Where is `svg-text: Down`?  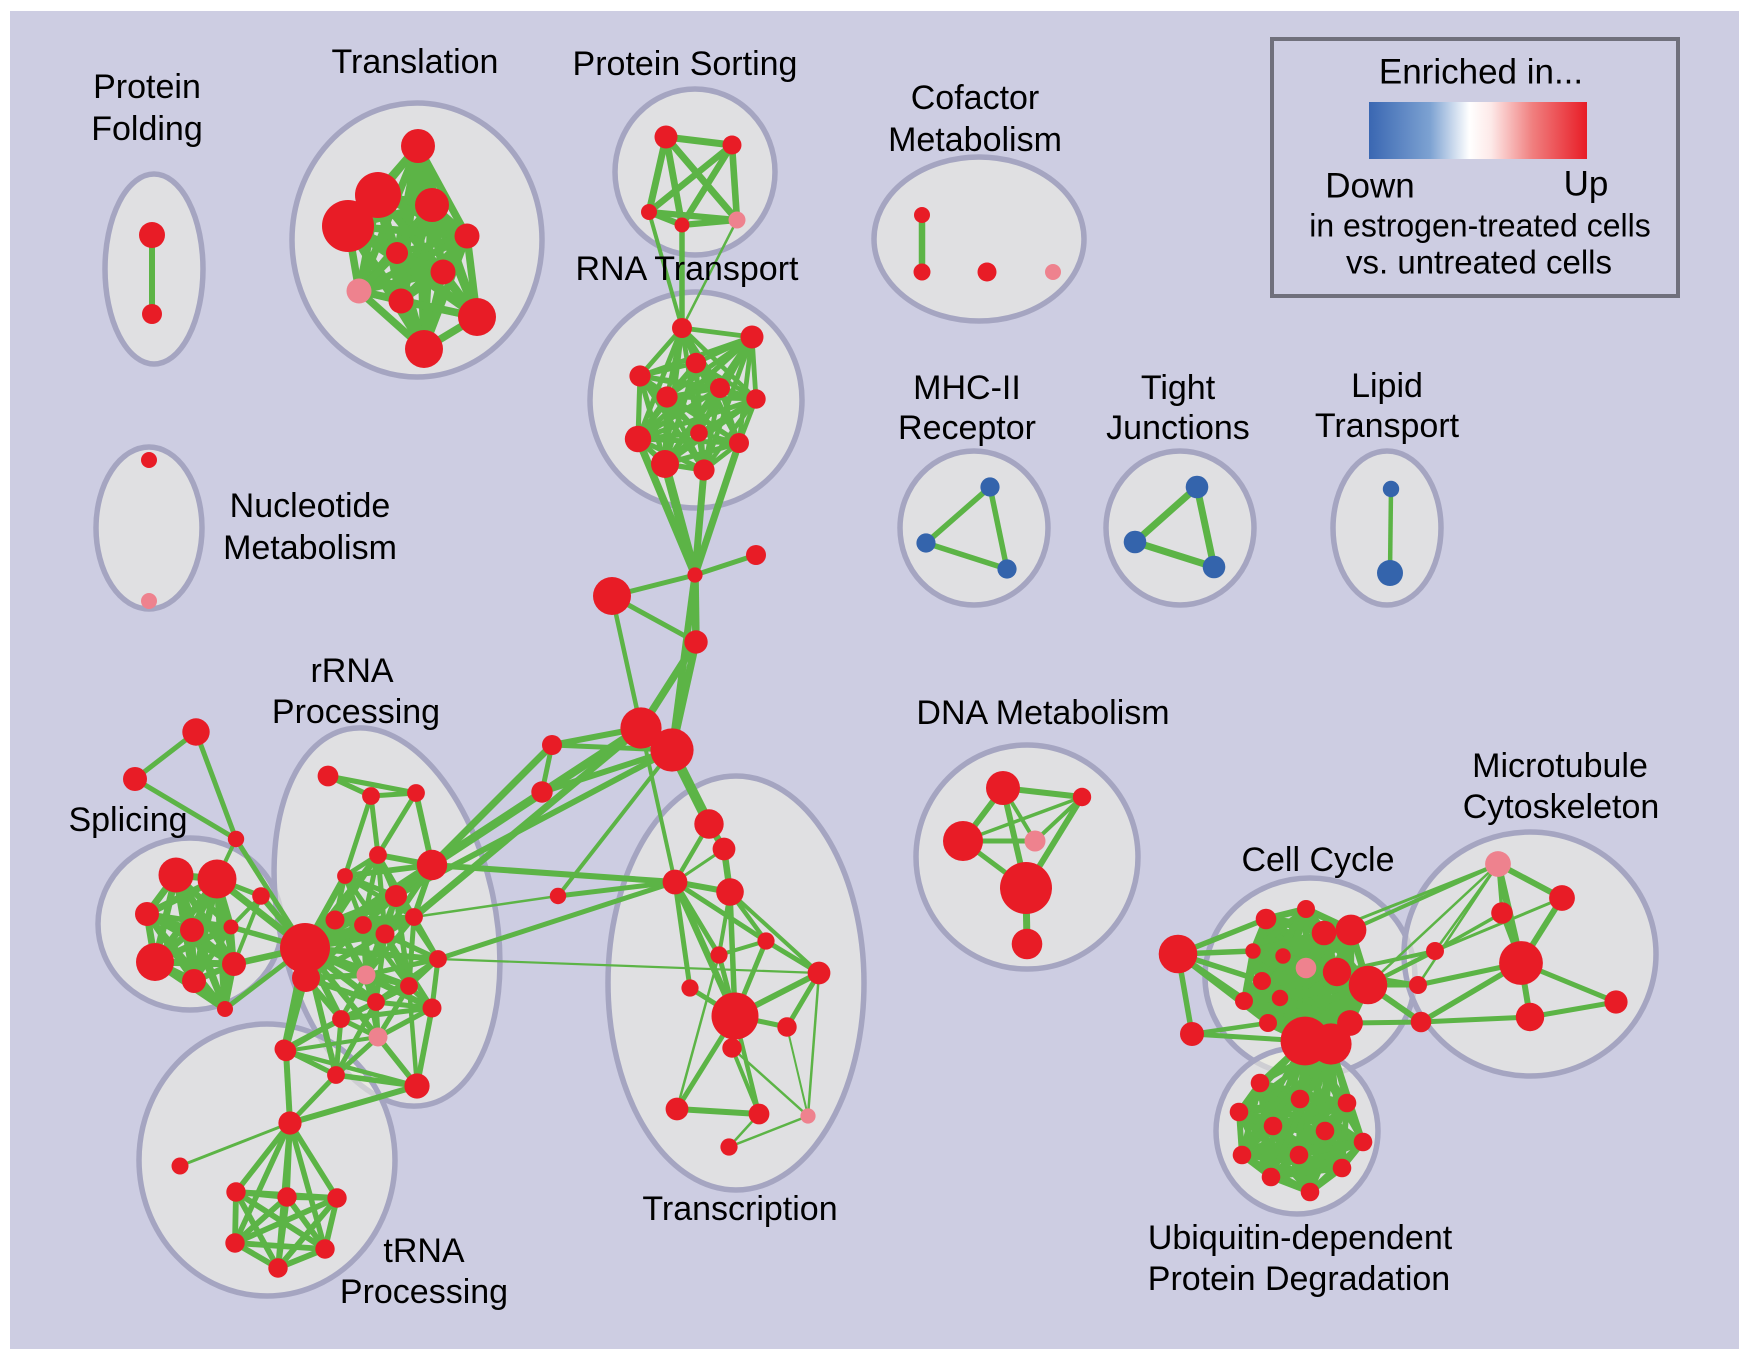
svg-text: Down is located at coordinates (1369, 185).